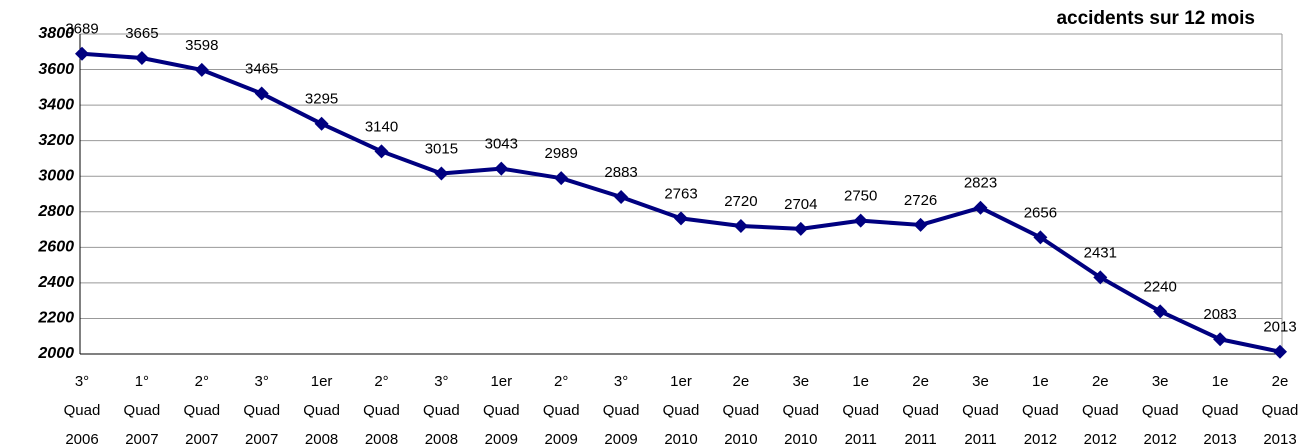  What do you see at coordinates (55, 282) in the screenshot?
I see `y-tick-label: 2400` at bounding box center [55, 282].